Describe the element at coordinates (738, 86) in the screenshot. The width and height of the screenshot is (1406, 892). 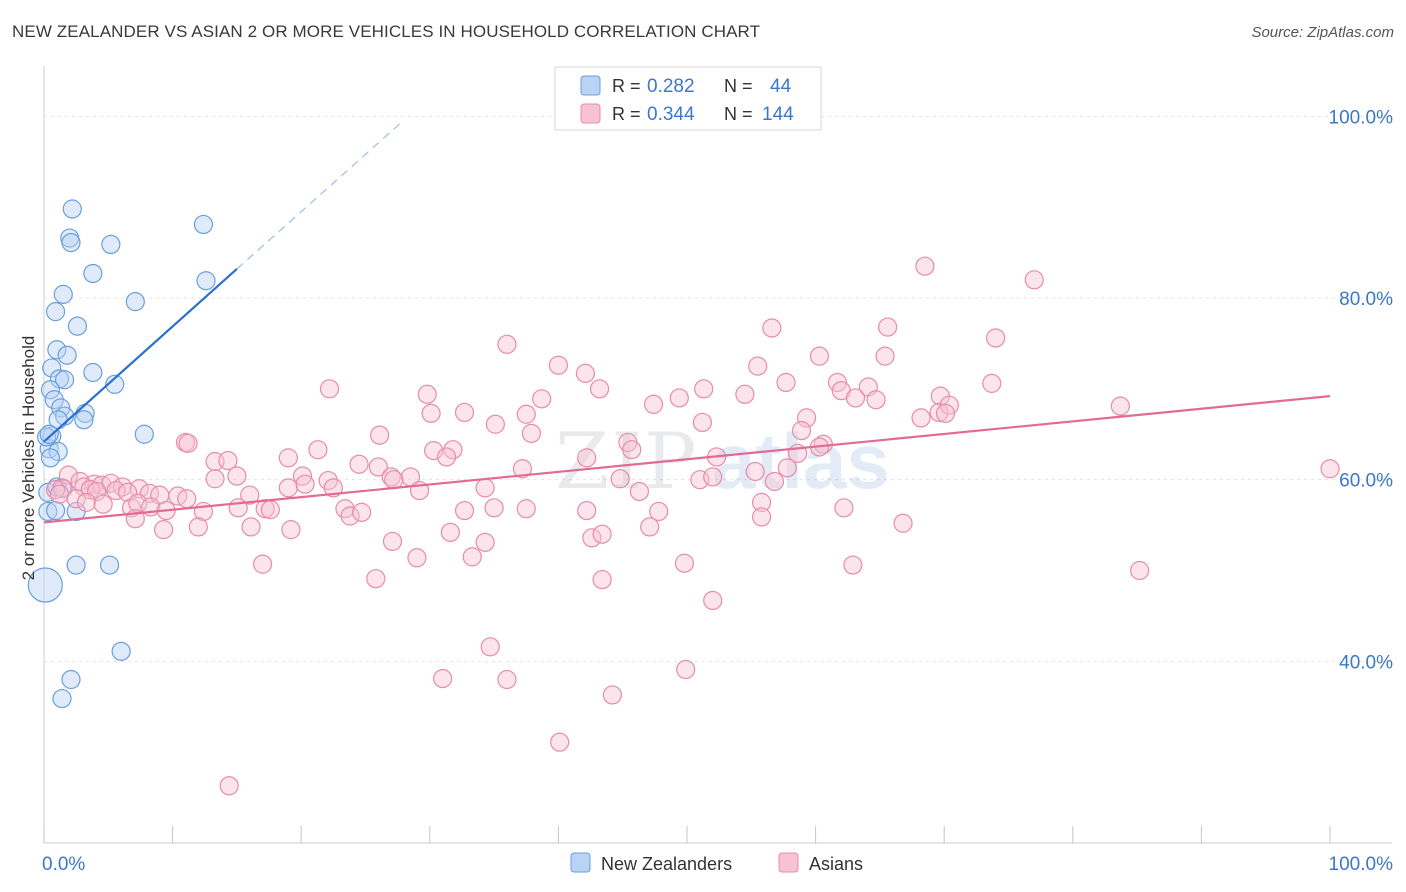
I see `legend-n-label-0: N =` at that location.